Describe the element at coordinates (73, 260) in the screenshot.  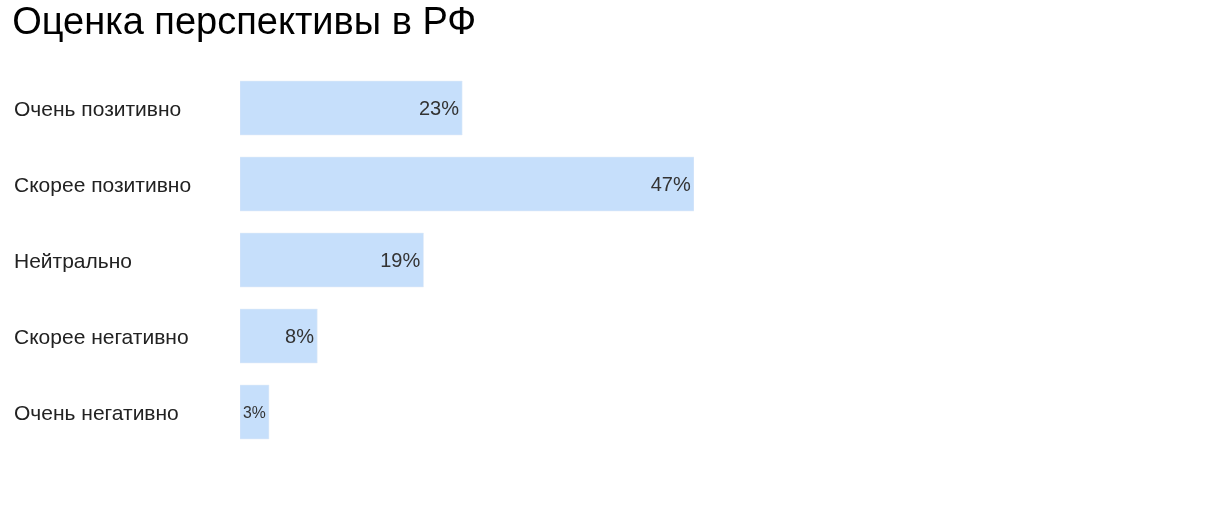
I see `y-tick-label: Нейтрально` at that location.